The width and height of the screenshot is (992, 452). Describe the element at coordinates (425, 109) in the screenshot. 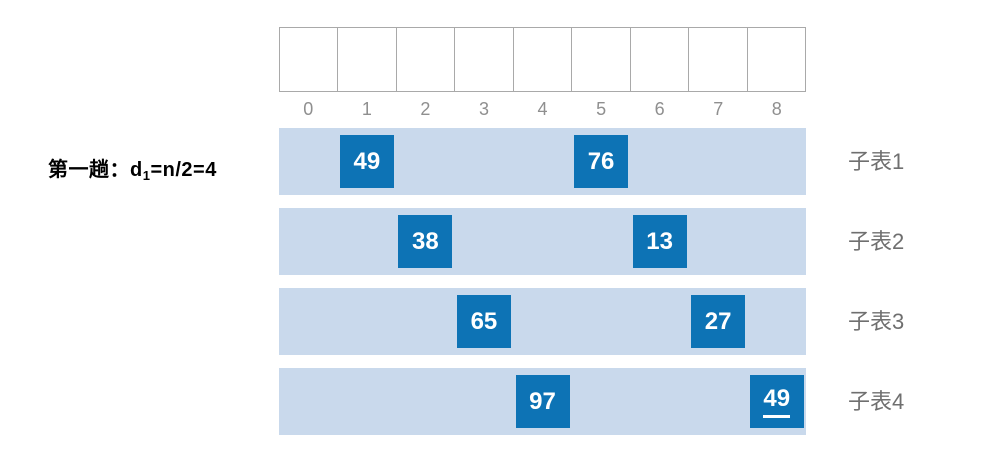

I see `index-label: 2` at that location.